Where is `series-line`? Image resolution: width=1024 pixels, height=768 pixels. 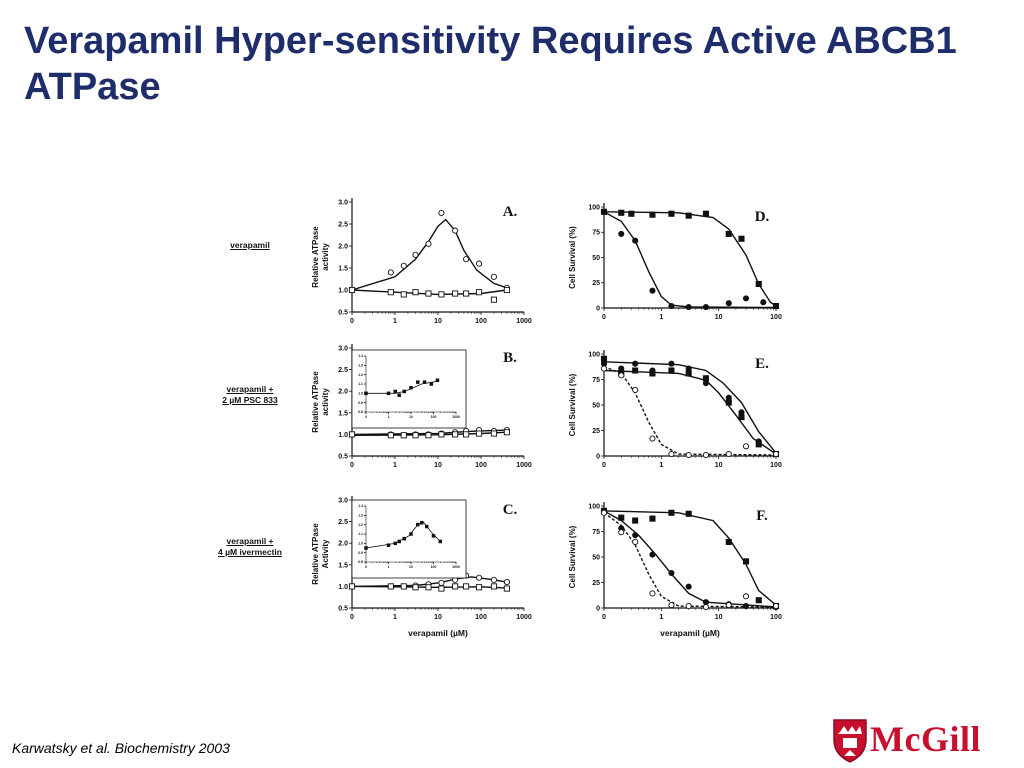
series-line is located at coordinates (690, 412).